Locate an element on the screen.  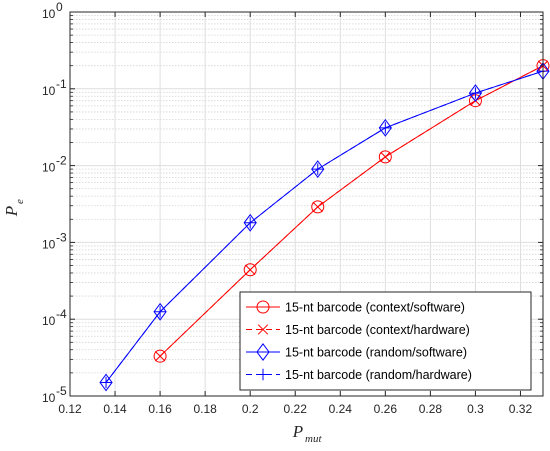
y-tick-label: 10 0 is located at coordinates (52, 10).